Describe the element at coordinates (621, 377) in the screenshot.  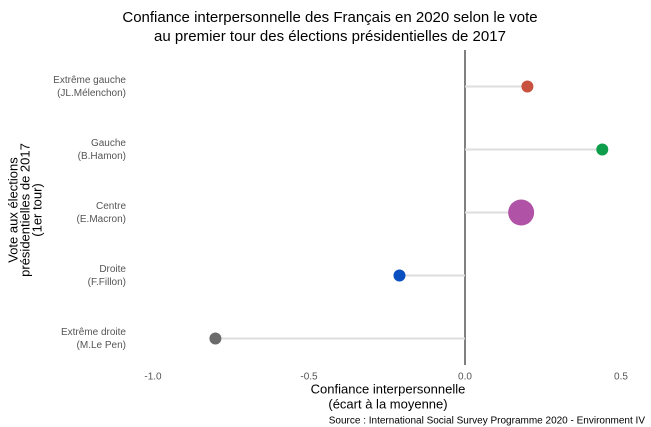
I see `x-tick-label: 0.5` at that location.